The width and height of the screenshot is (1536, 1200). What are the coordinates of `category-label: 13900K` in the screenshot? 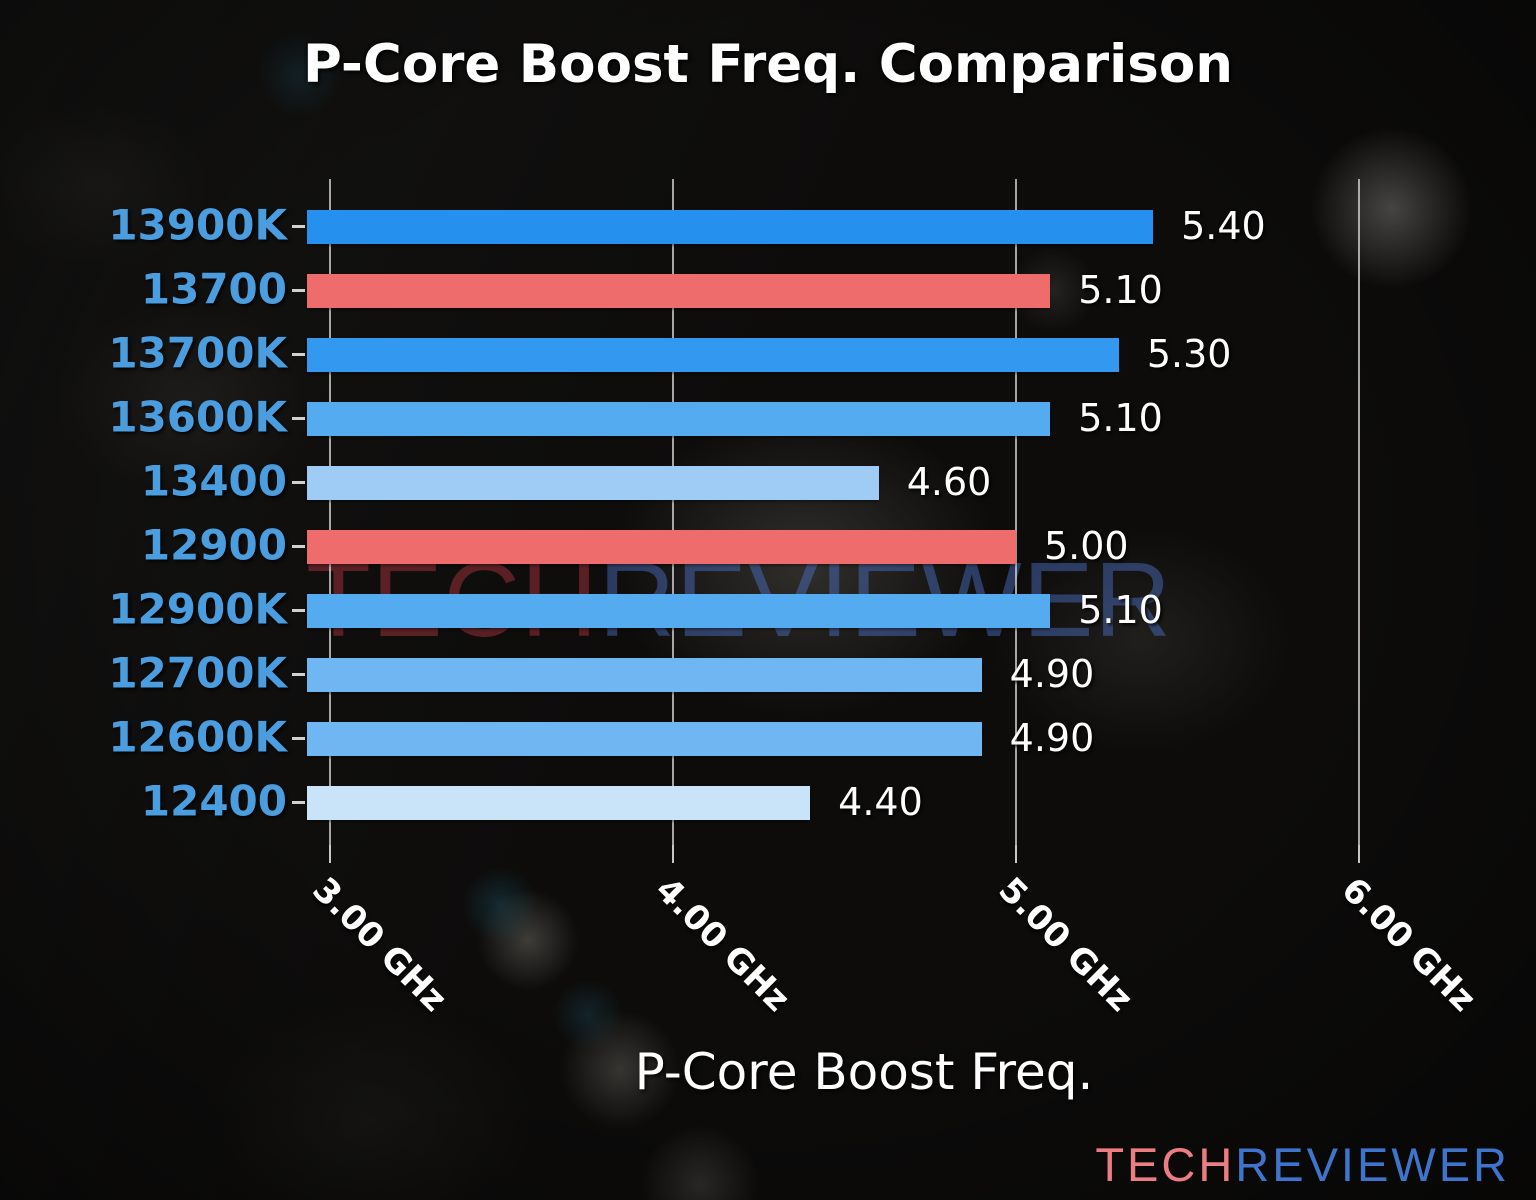 It's located at (197, 225).